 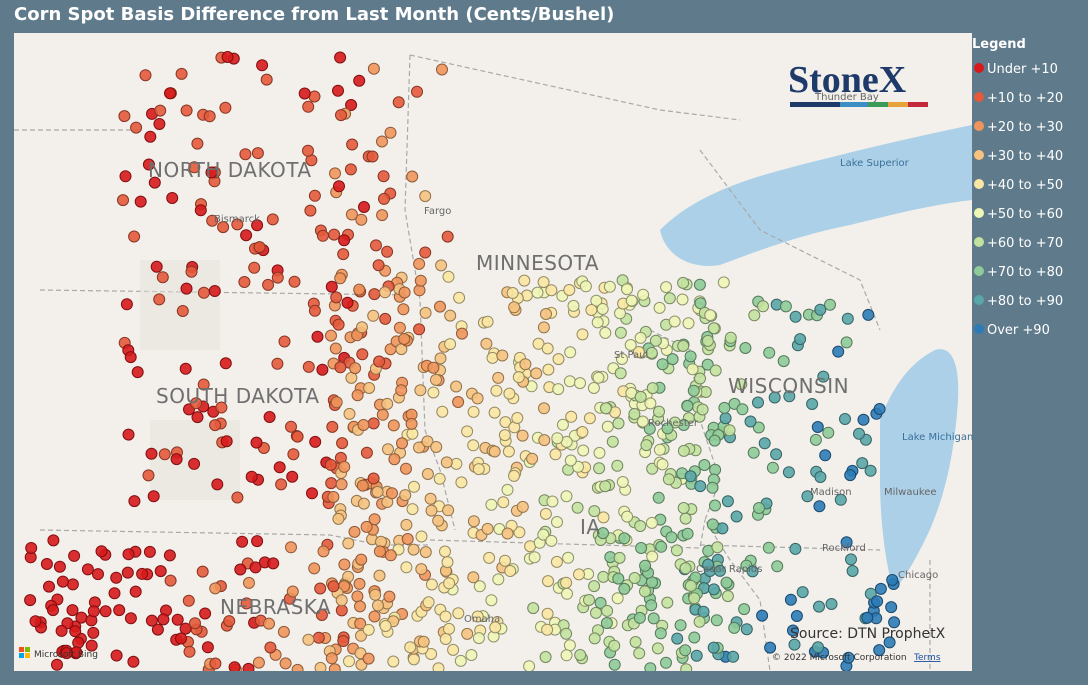 What do you see at coordinates (927, 658) in the screenshot?
I see `terms-link: Terms` at bounding box center [927, 658].